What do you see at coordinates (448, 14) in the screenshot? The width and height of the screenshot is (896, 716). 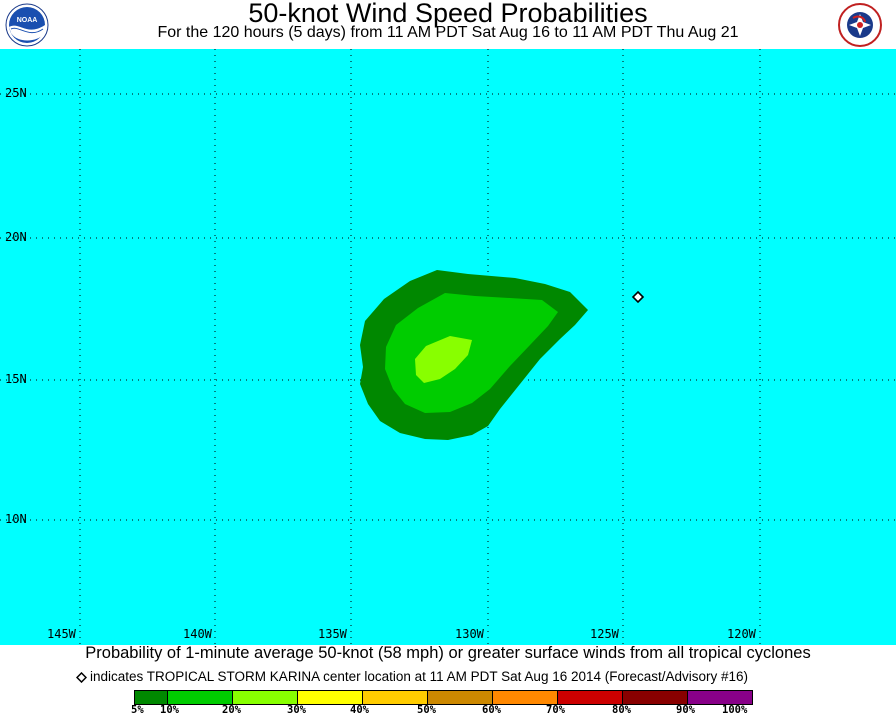 I see `page-title: 50-knot Wind Speed Probabilities` at bounding box center [448, 14].